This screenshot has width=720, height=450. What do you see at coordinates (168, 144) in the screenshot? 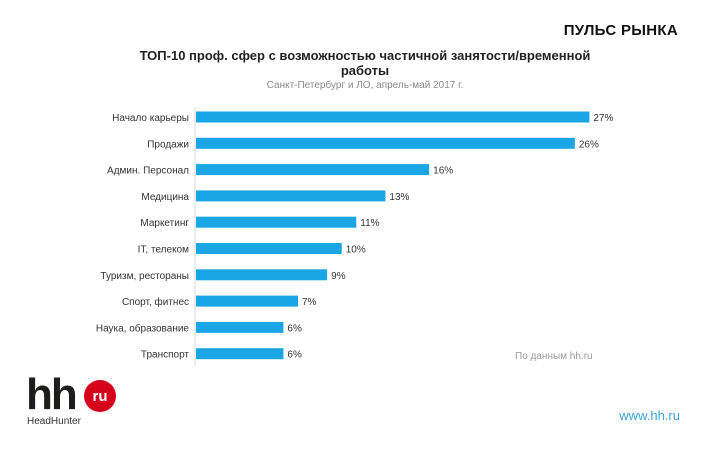
I see `category-label: Продажи` at bounding box center [168, 144].